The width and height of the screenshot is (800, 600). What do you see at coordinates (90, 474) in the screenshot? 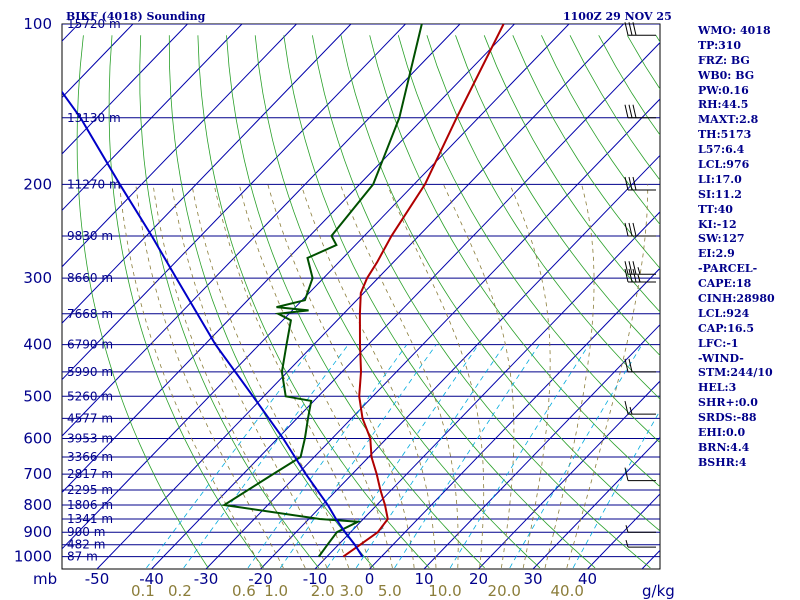
I see `height-label: 2817 m` at bounding box center [90, 474].